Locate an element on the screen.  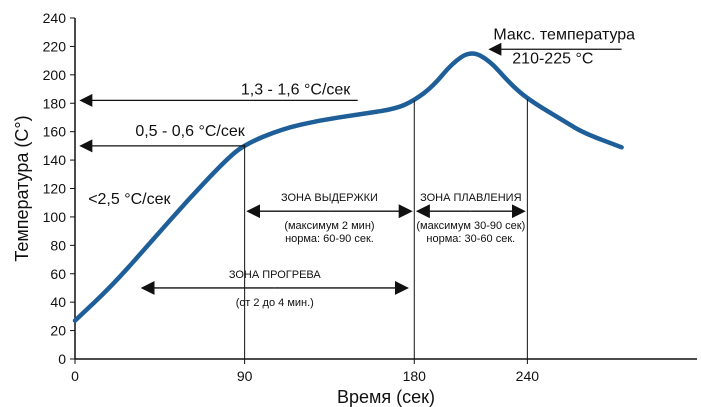
x-tick-label: 0 is located at coordinates (75, 376).